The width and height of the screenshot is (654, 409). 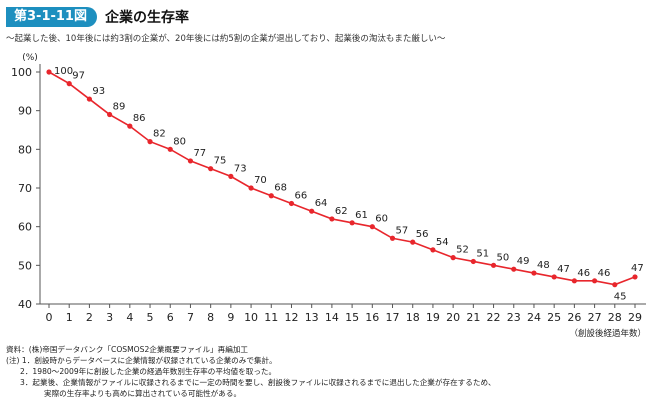 What do you see at coordinates (543, 265) in the screenshot?
I see `data-label: 48` at bounding box center [543, 265].